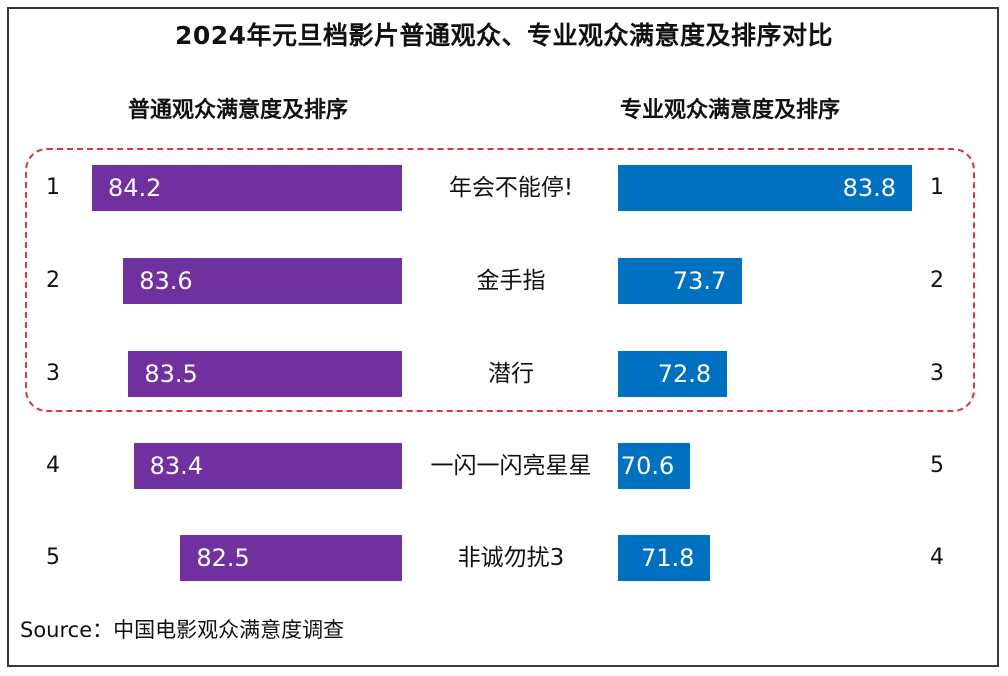 This screenshot has width=1008, height=676. I want to click on film-title: 一闪一闪亮星星, so click(511, 466).